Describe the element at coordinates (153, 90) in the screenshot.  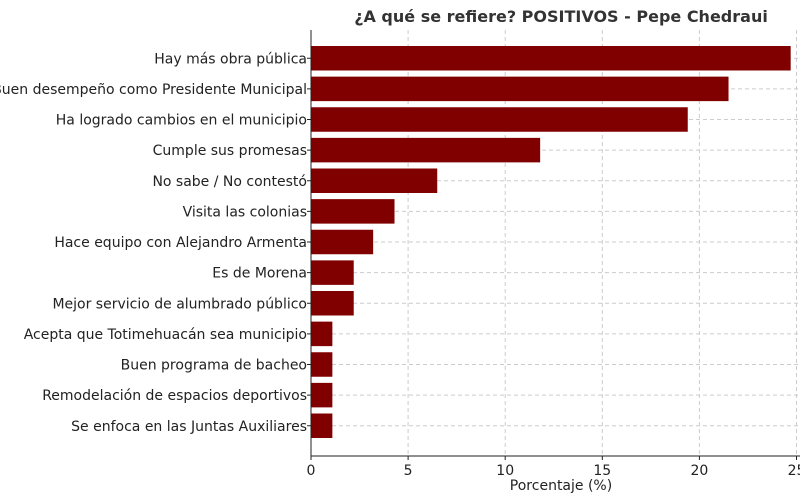
I see `y-tick-label: Buen desempeño como Presidente Municipal` at that location.